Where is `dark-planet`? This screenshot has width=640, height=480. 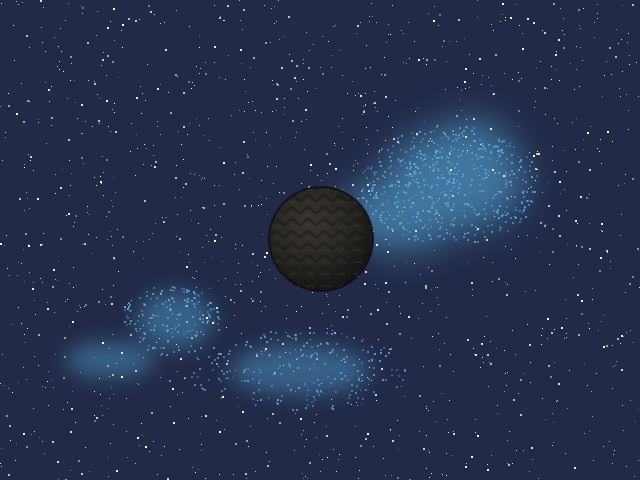
dark-planet is located at coordinates (321, 239).